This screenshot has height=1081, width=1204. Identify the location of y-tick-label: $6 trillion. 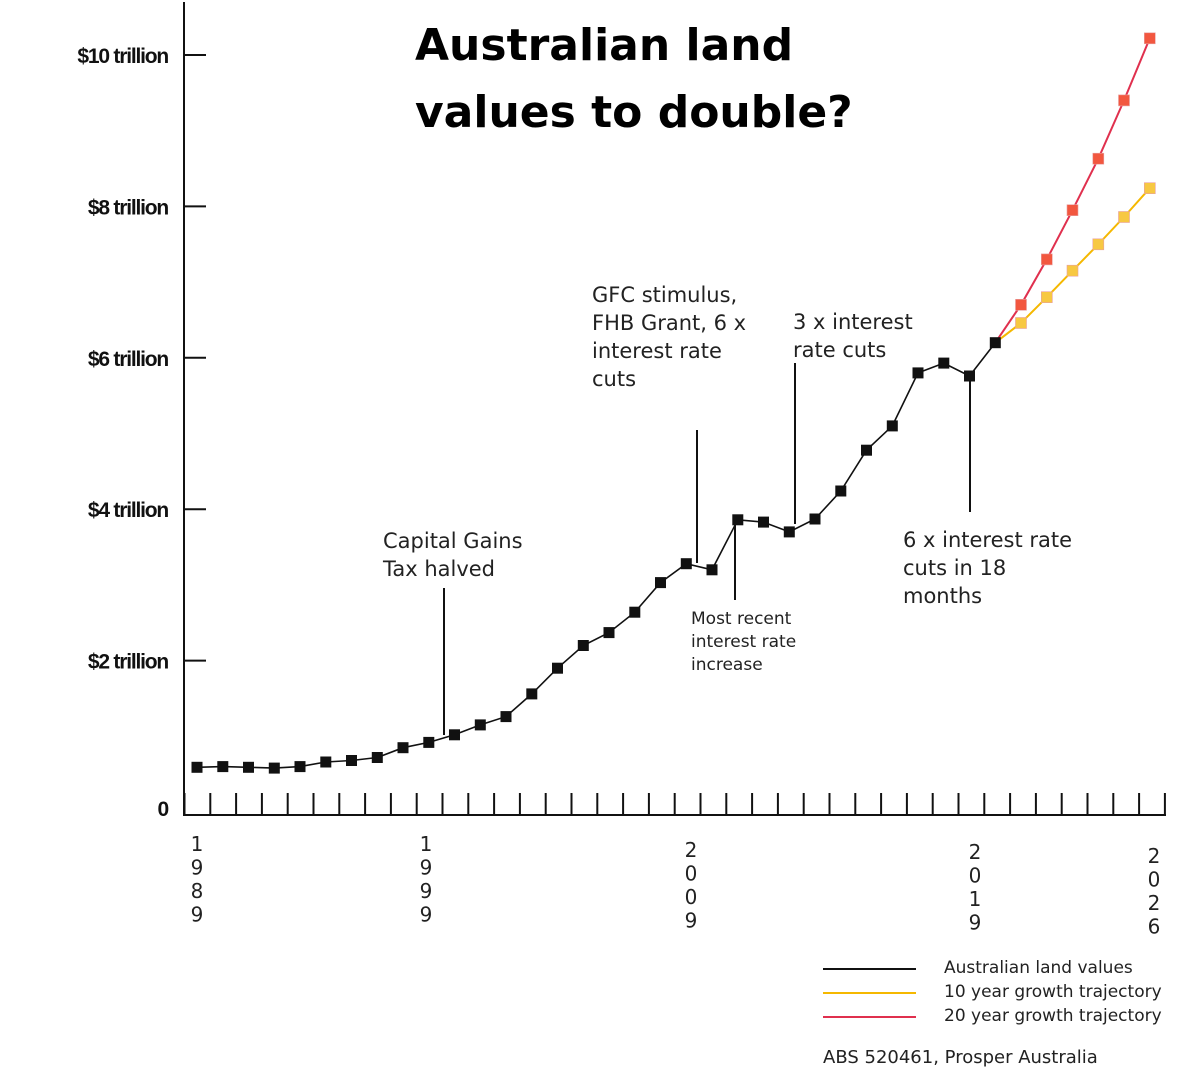
(128, 359).